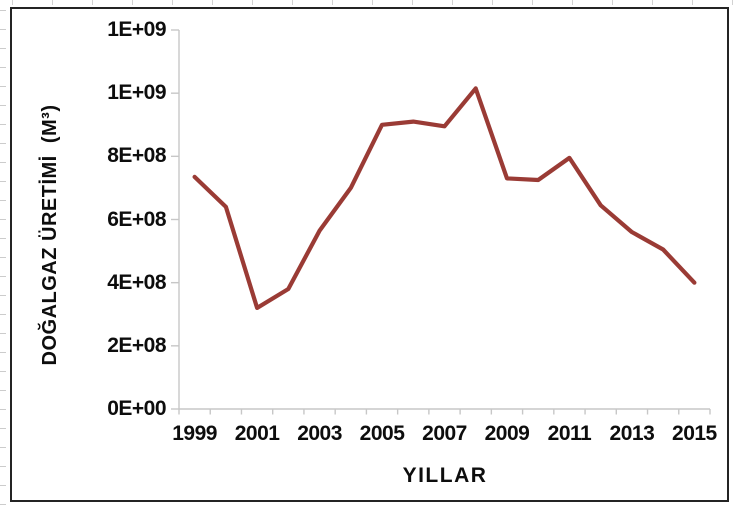  I want to click on worksheet-gridline-stubs-left, so click(3, 258).